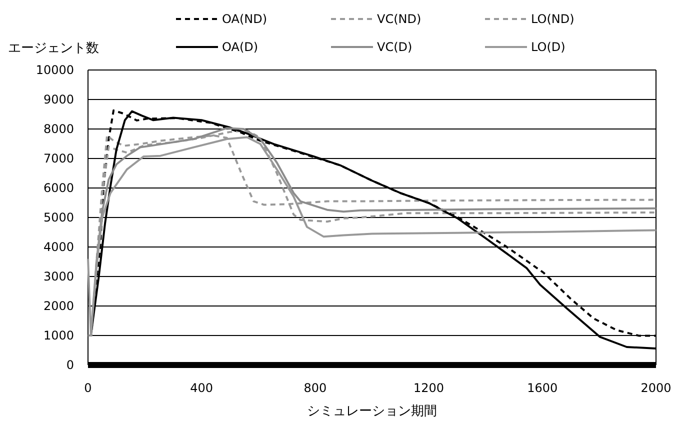 The height and width of the screenshot is (423, 673). I want to click on y-tick-label: 2000, so click(58, 306).